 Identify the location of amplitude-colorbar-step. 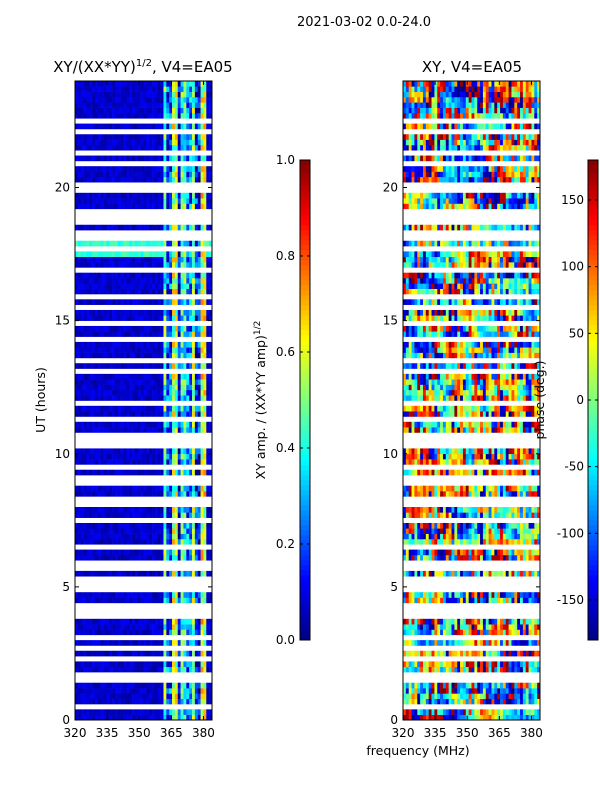
(305, 328).